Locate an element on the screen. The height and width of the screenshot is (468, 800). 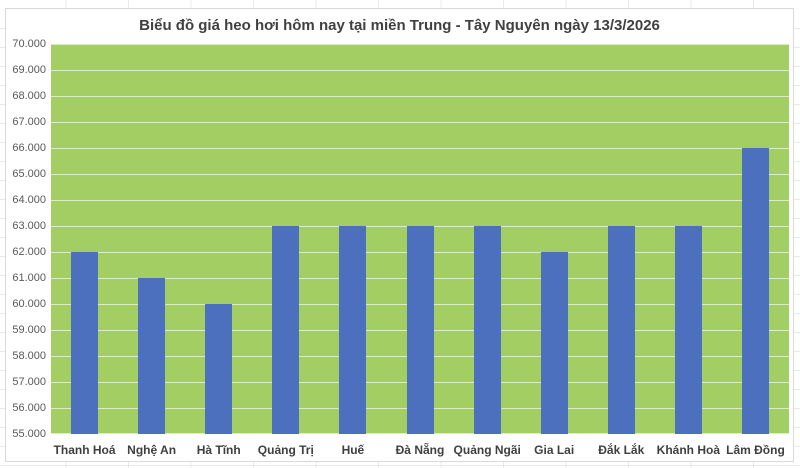
y-axis-tick-label: 66.000 is located at coordinates (29, 148).